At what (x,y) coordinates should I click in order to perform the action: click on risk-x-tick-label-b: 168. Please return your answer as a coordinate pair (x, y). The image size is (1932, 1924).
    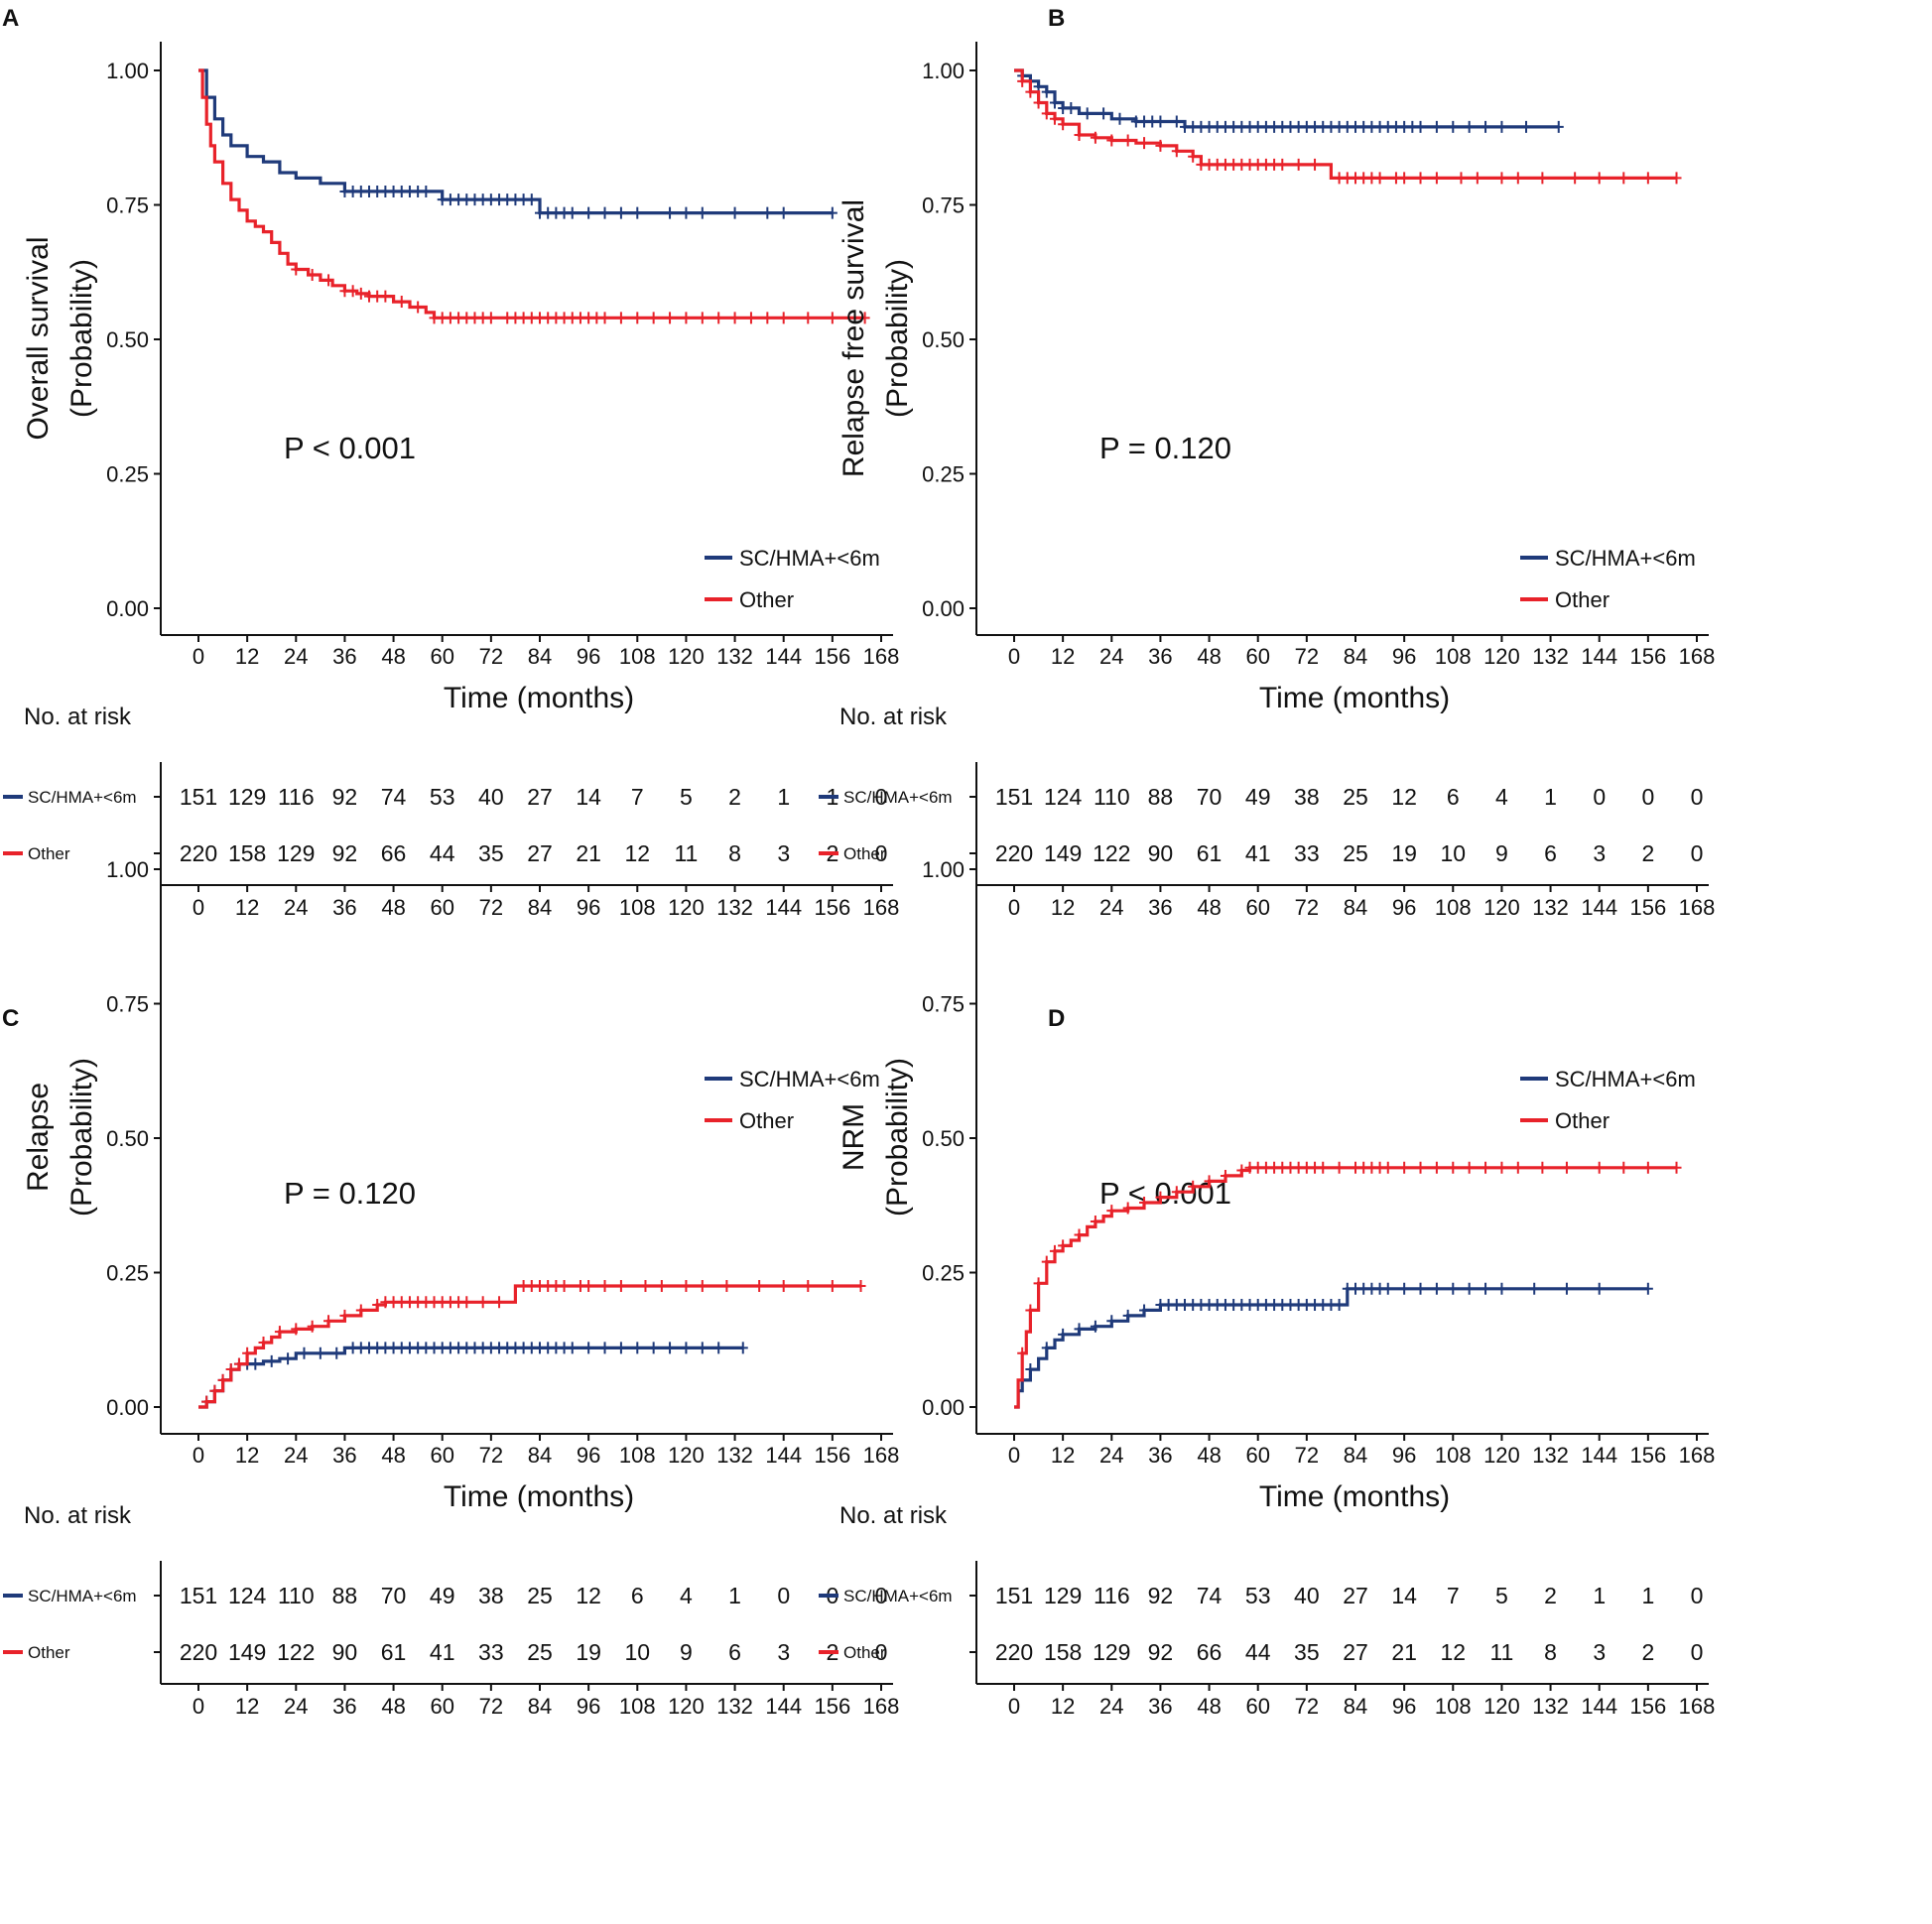
    Looking at the image, I should click on (1698, 907).